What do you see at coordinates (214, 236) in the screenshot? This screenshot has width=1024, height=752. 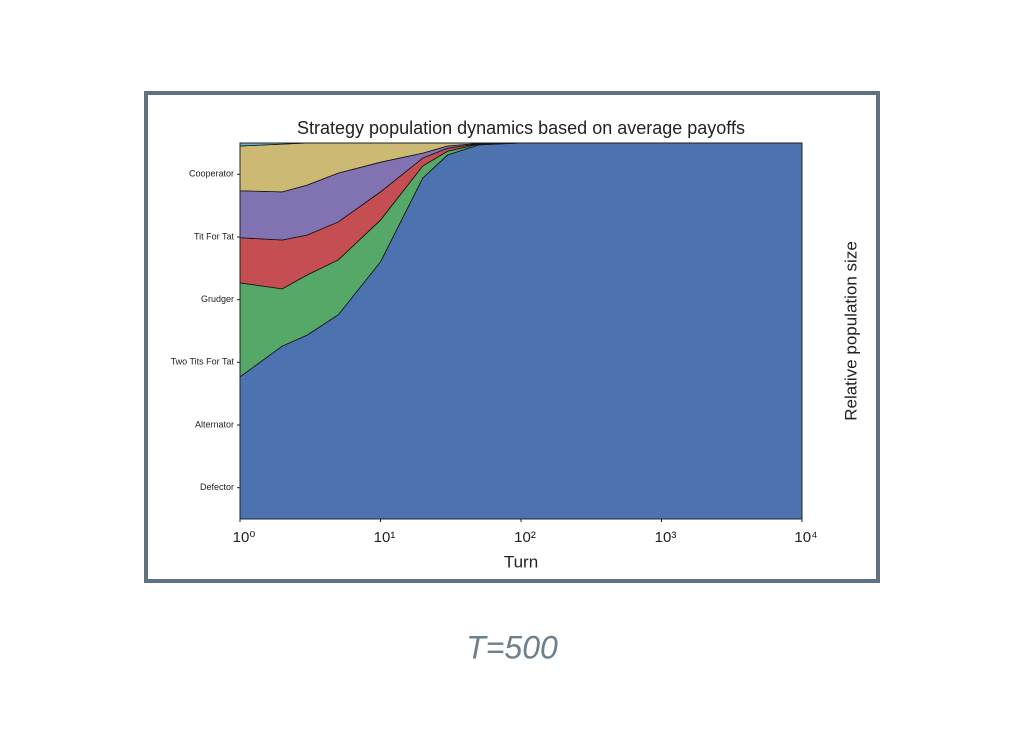 I see `y-tick-label: Tit For Tat` at bounding box center [214, 236].